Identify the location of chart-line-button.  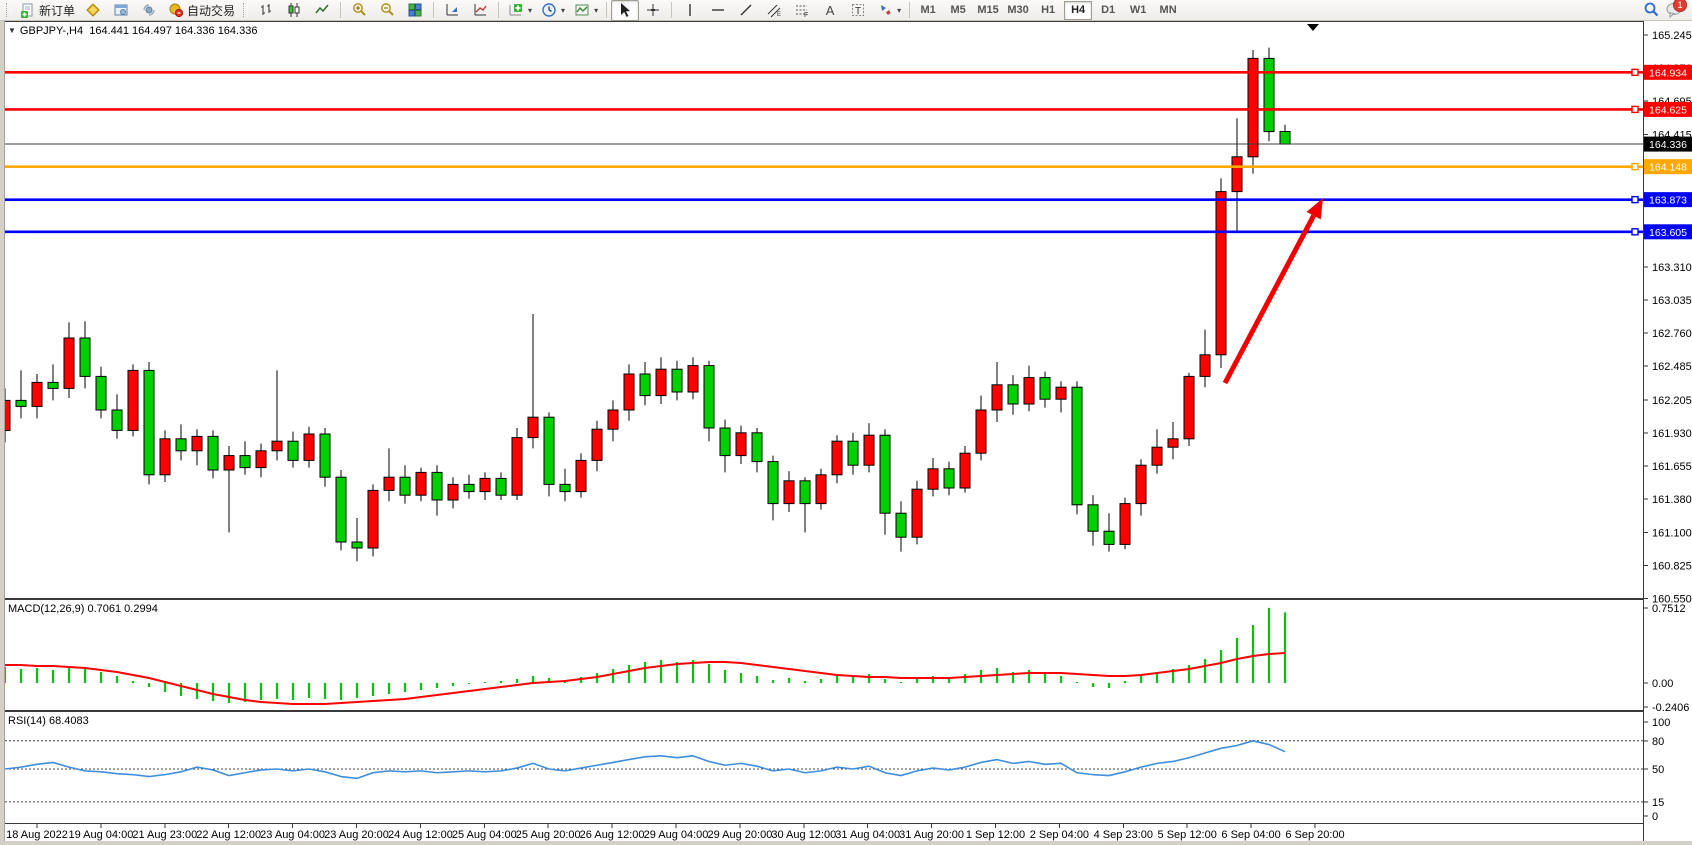
(322, 10).